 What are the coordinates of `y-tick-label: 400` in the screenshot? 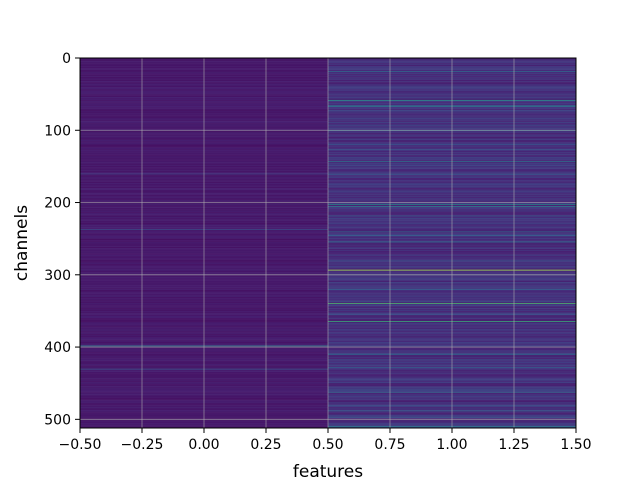 It's located at (57, 348).